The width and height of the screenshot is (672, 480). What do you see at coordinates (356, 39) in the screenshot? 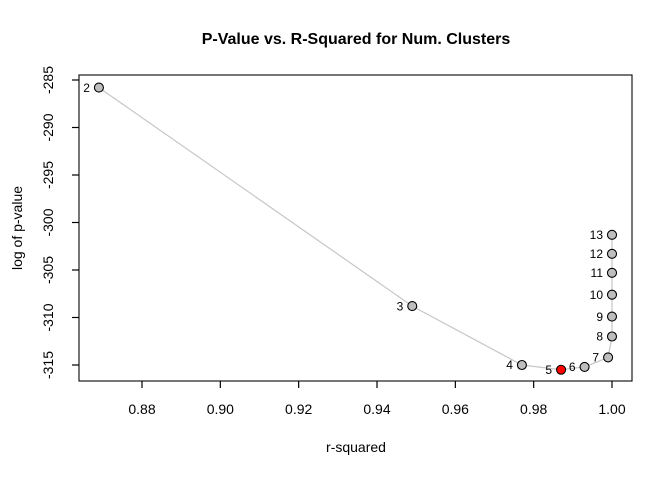
I see `chart-title: P-Value vs. R-Squared for Num. Clusters` at bounding box center [356, 39].